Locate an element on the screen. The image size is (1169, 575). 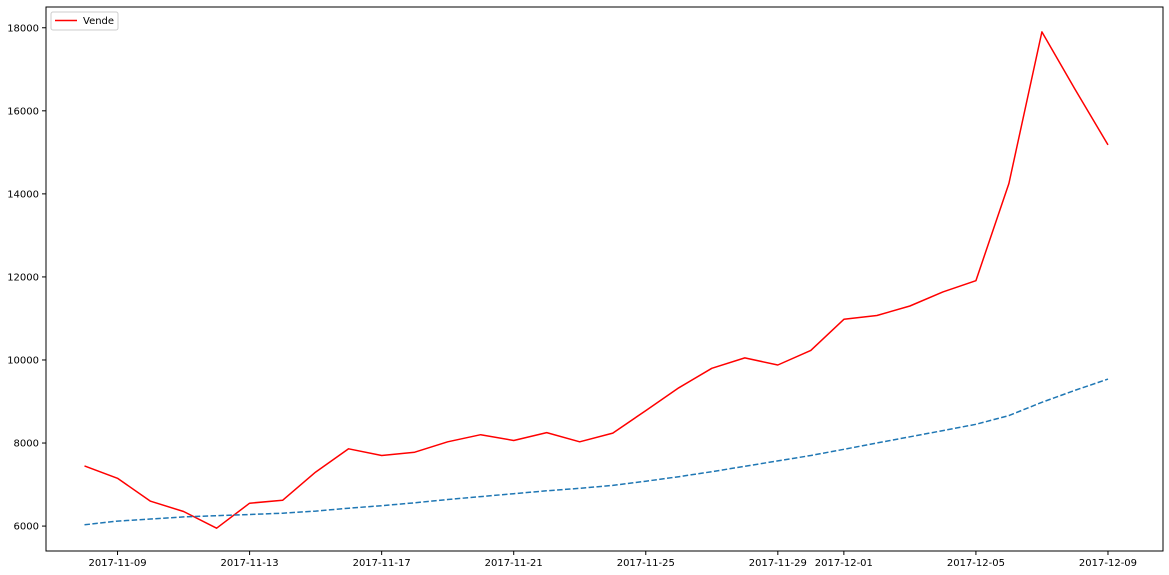
legend: Vende is located at coordinates (84, 21).